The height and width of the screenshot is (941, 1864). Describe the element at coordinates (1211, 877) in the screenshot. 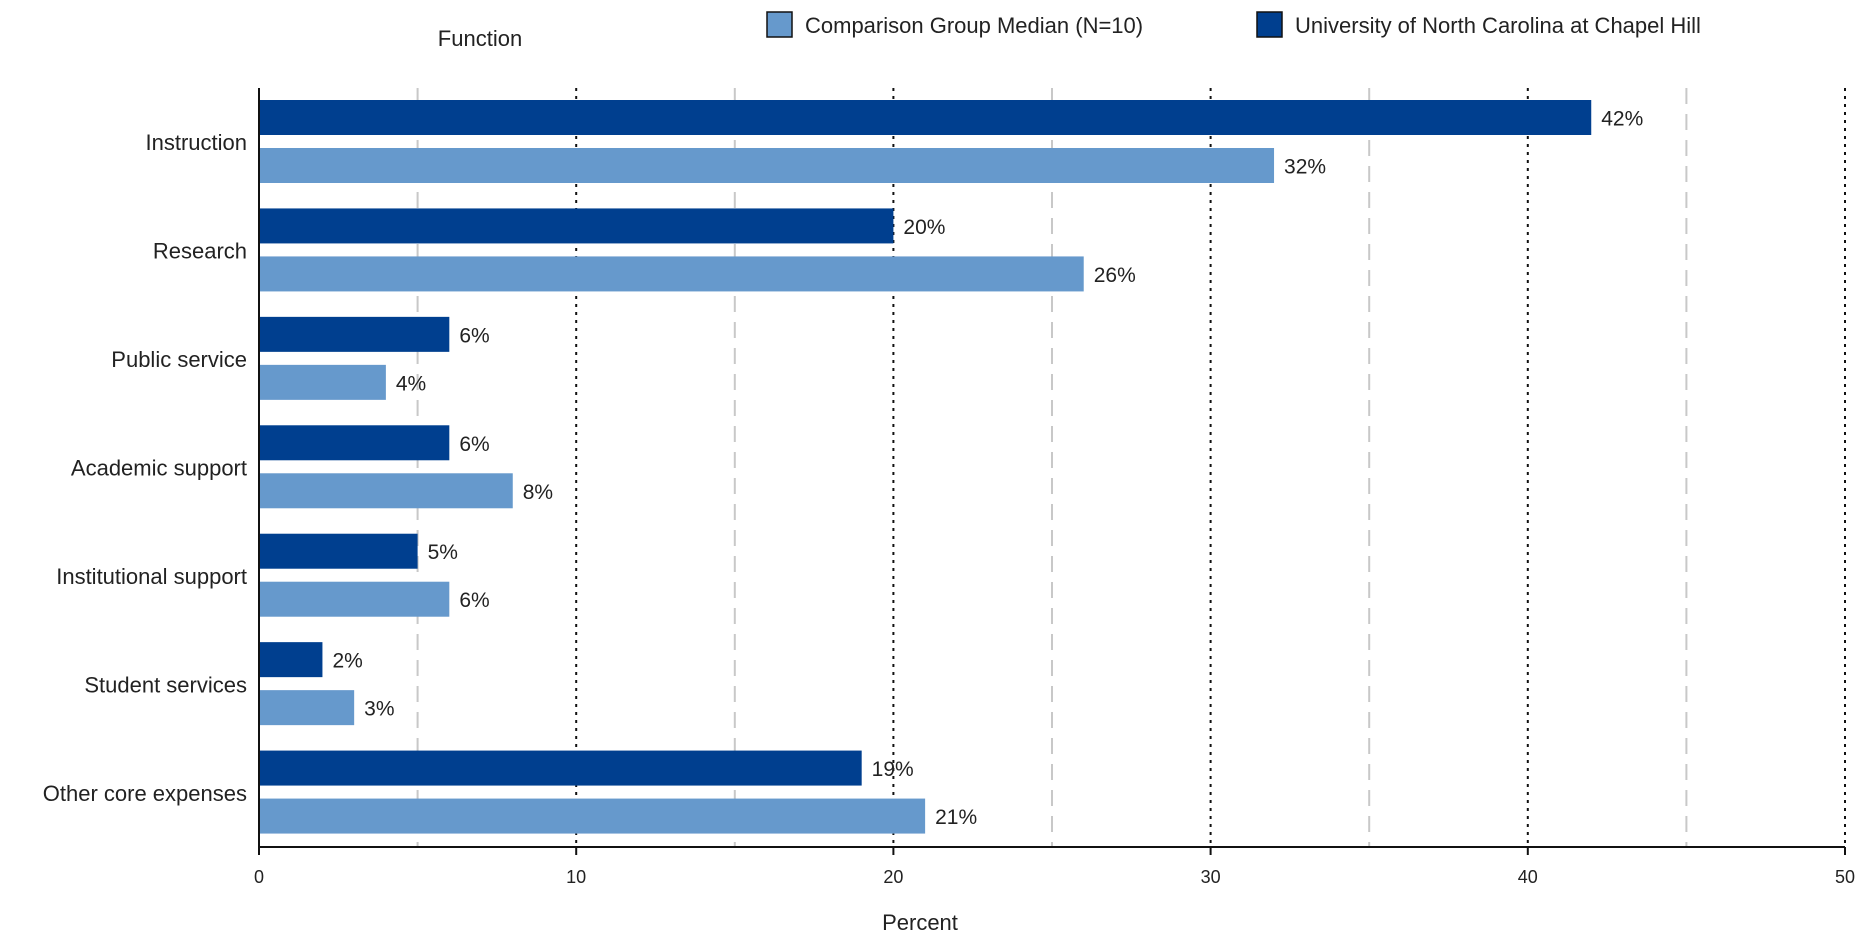

I see `x-tick-label: 30` at that location.